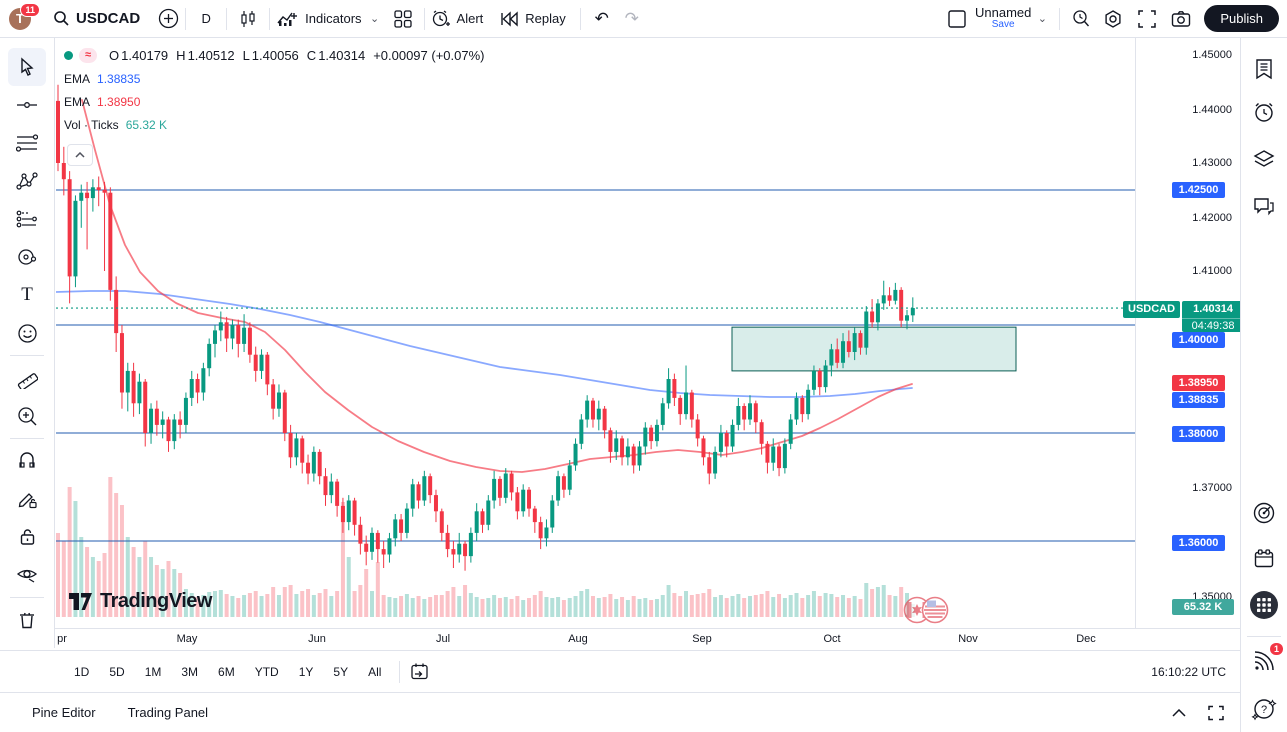 Image resolution: width=1287 pixels, height=732 pixels. What do you see at coordinates (24, 16) in the screenshot?
I see `user-avatar: T 11` at bounding box center [24, 16].